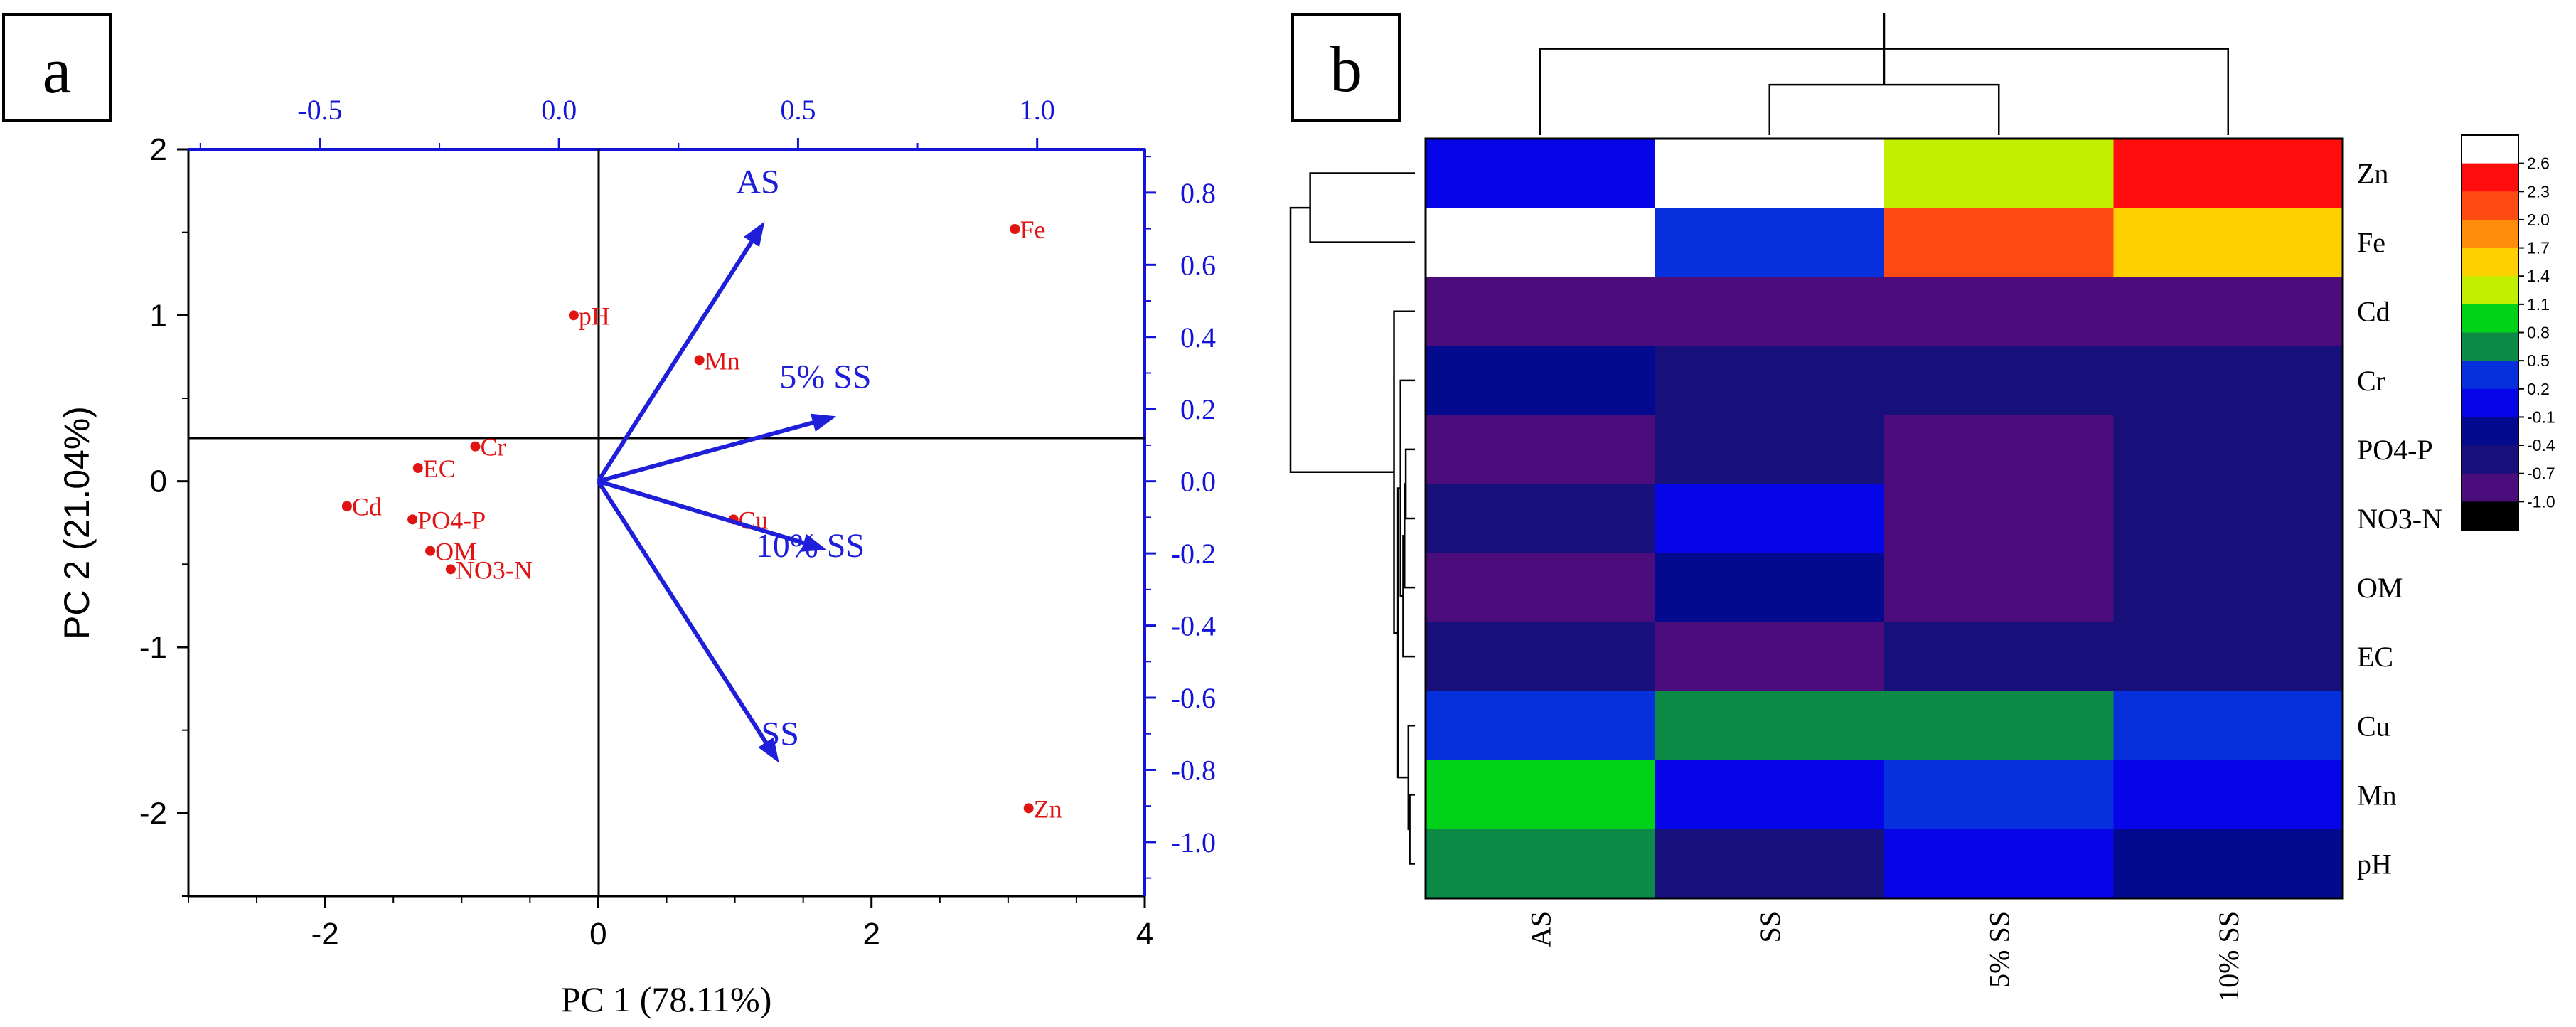 This screenshot has width=2576, height=1027. I want to click on column-merge-link, so click(1884, 109).